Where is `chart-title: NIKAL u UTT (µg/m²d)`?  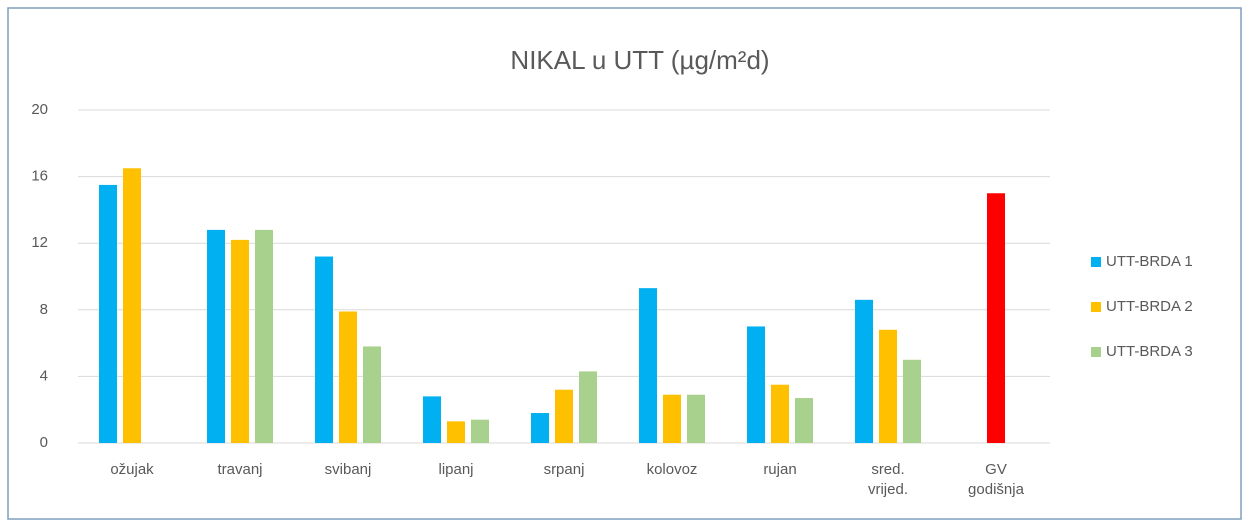
chart-title: NIKAL u UTT (µg/m²d) is located at coordinates (639, 60).